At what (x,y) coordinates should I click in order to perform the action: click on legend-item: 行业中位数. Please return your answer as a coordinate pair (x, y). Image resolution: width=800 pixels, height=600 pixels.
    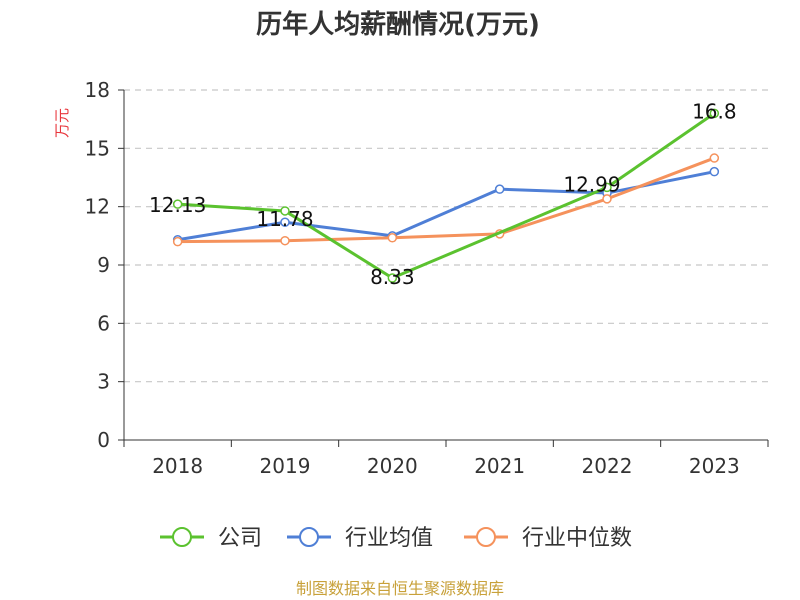
    Looking at the image, I should click on (548, 538).